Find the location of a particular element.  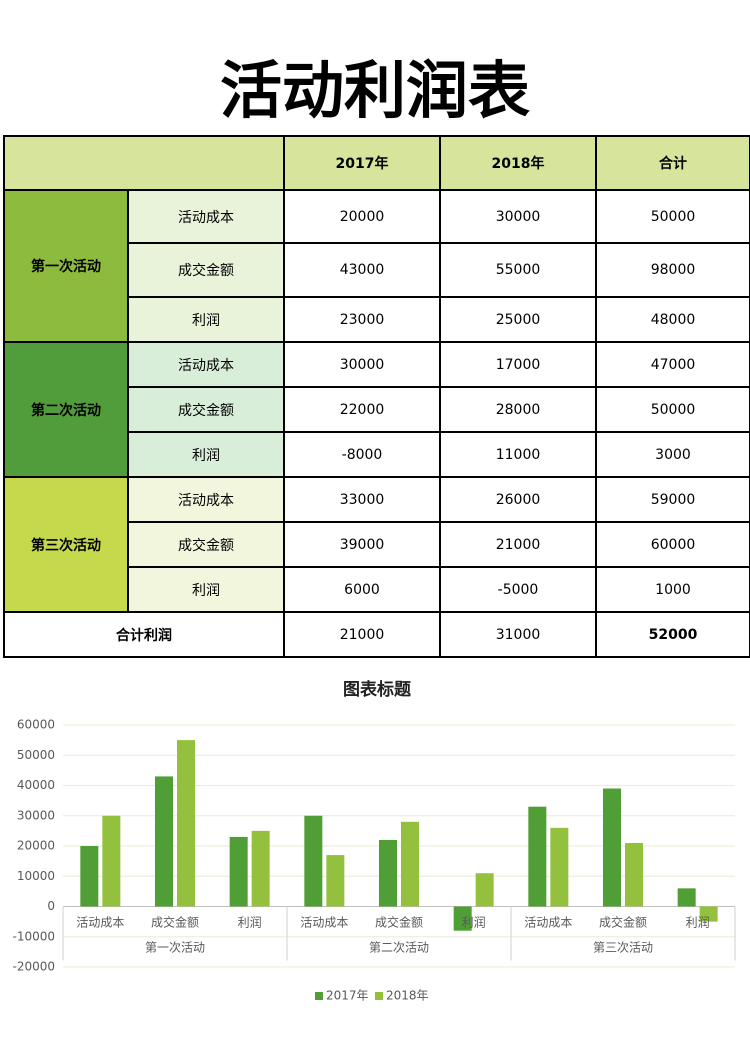

cell-value: 60000 is located at coordinates (672, 544).